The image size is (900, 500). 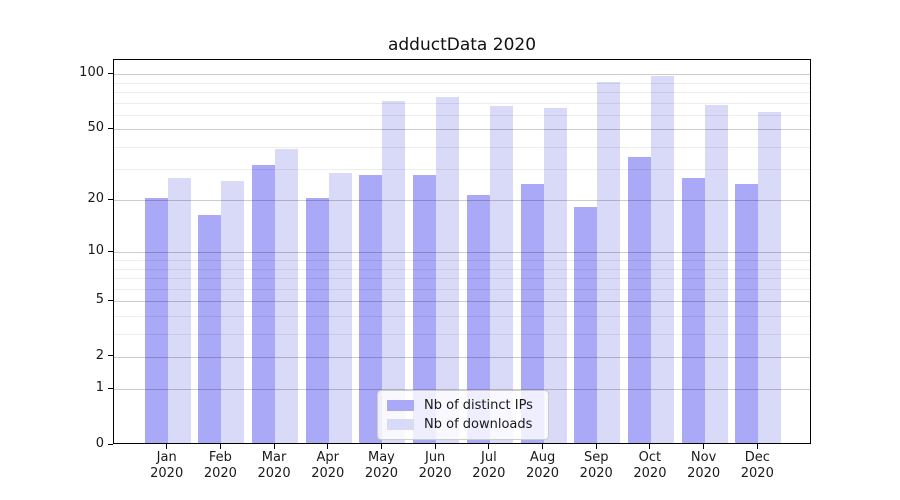 I want to click on x-tick-label-mar: Mar 2020, so click(x=274, y=466).